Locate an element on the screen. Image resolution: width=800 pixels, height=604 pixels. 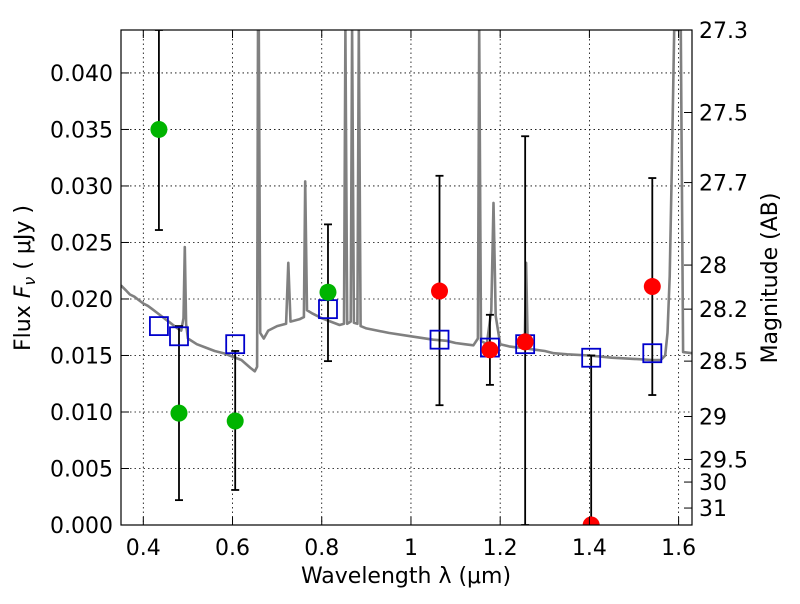
y-tick-label: 0.000 is located at coordinates (81, 526).